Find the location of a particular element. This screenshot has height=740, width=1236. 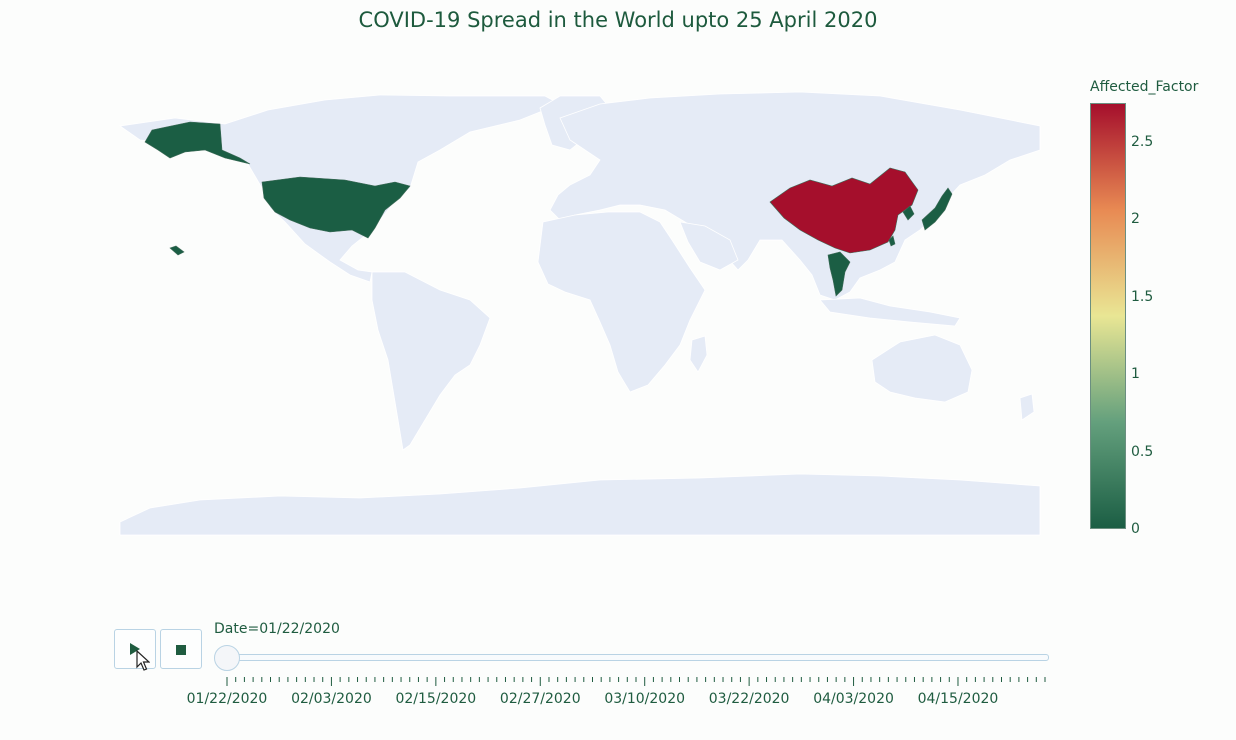

colorbar-tick-label: 1 is located at coordinates (1135, 374).